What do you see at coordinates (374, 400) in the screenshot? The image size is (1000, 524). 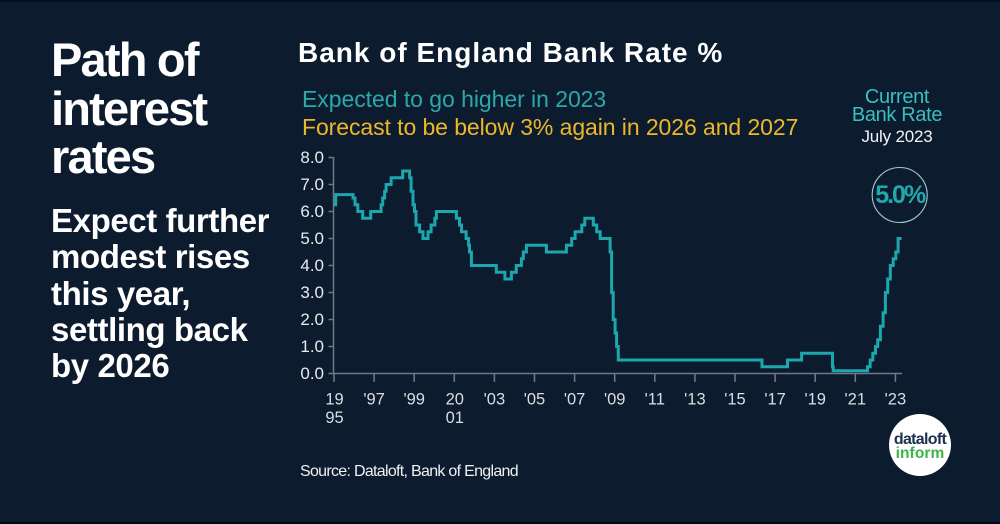 I see `svg-text: '97` at bounding box center [374, 400].